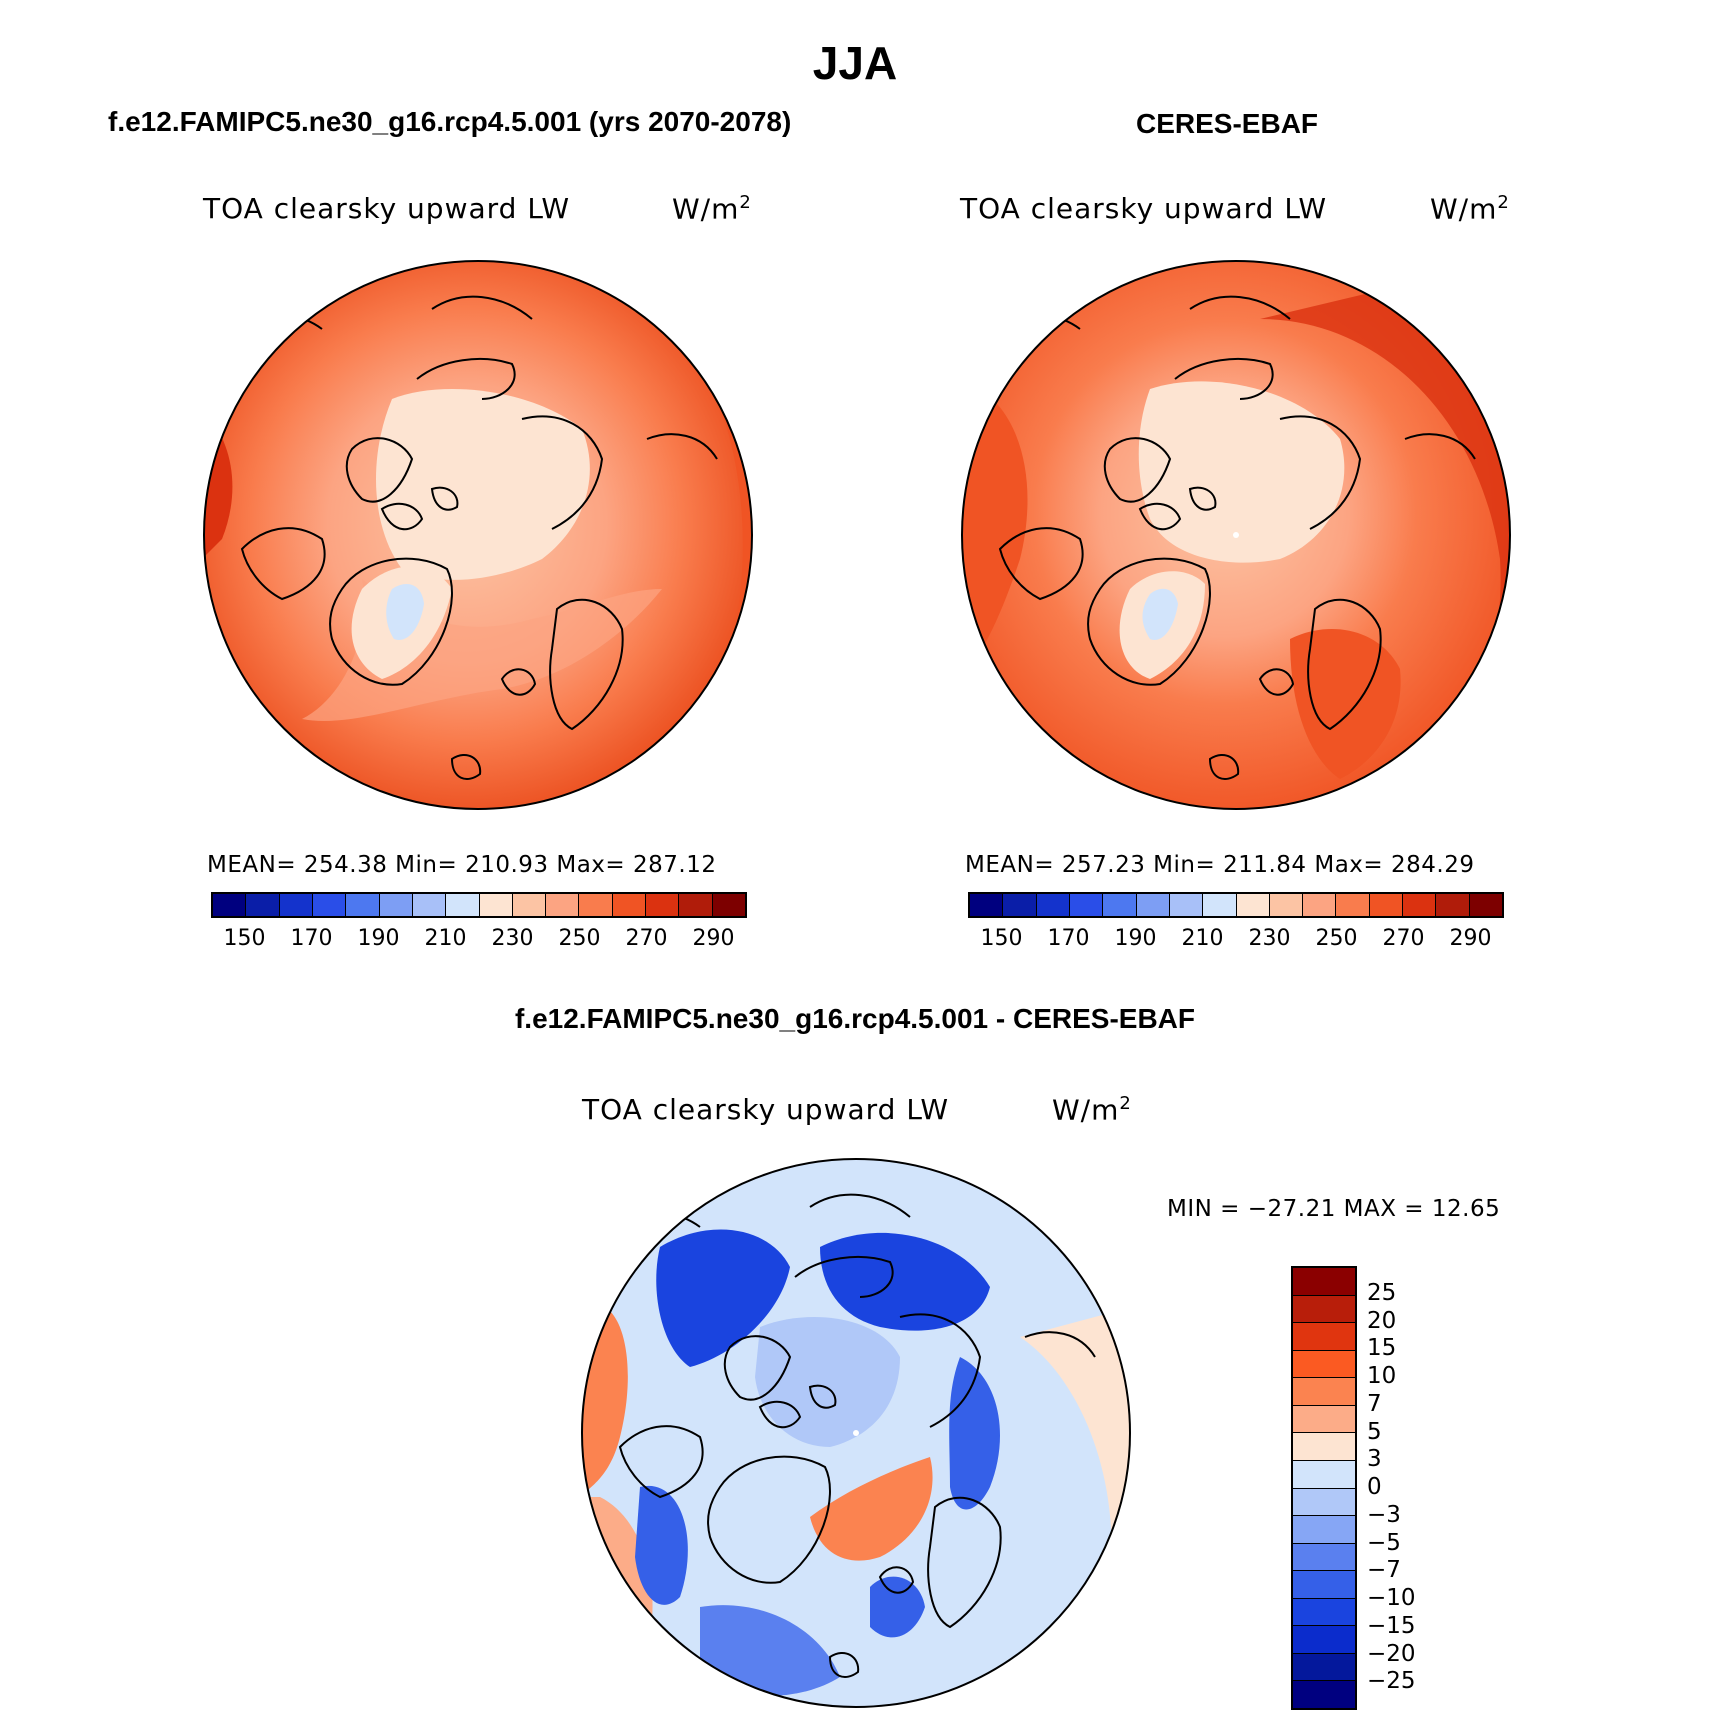 This screenshot has width=1710, height=1712. I want to click on obs-pole-marker, so click(1236, 535).